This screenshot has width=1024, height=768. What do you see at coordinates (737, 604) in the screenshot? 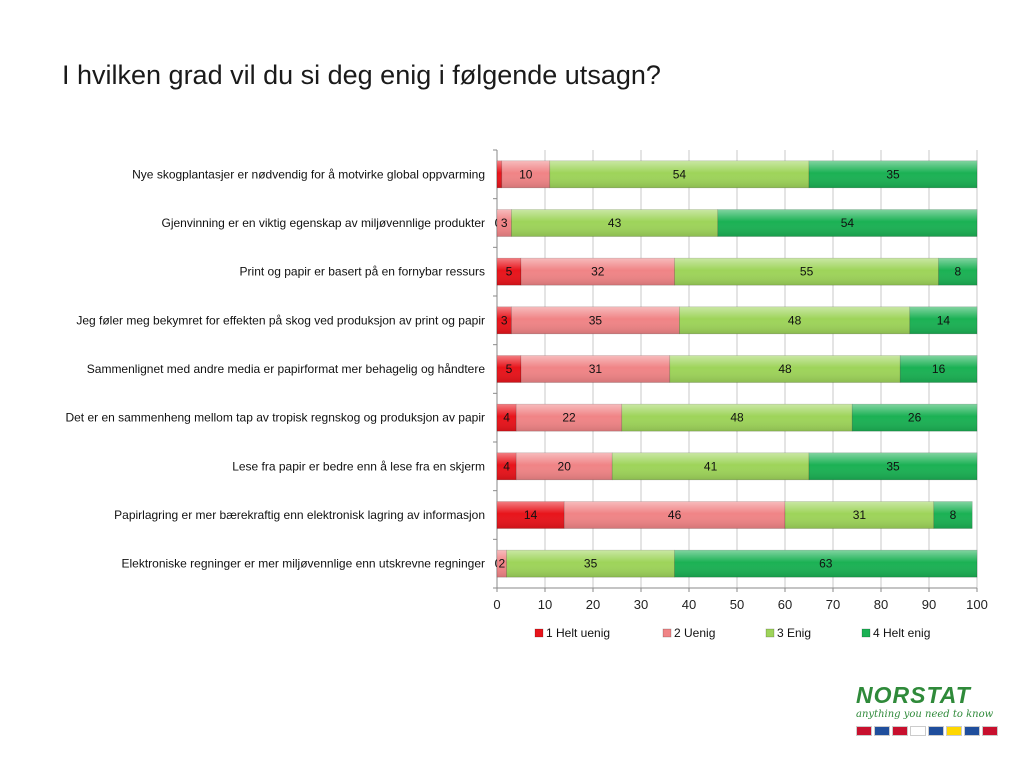
I see `x-tick-label: 50` at bounding box center [737, 604].